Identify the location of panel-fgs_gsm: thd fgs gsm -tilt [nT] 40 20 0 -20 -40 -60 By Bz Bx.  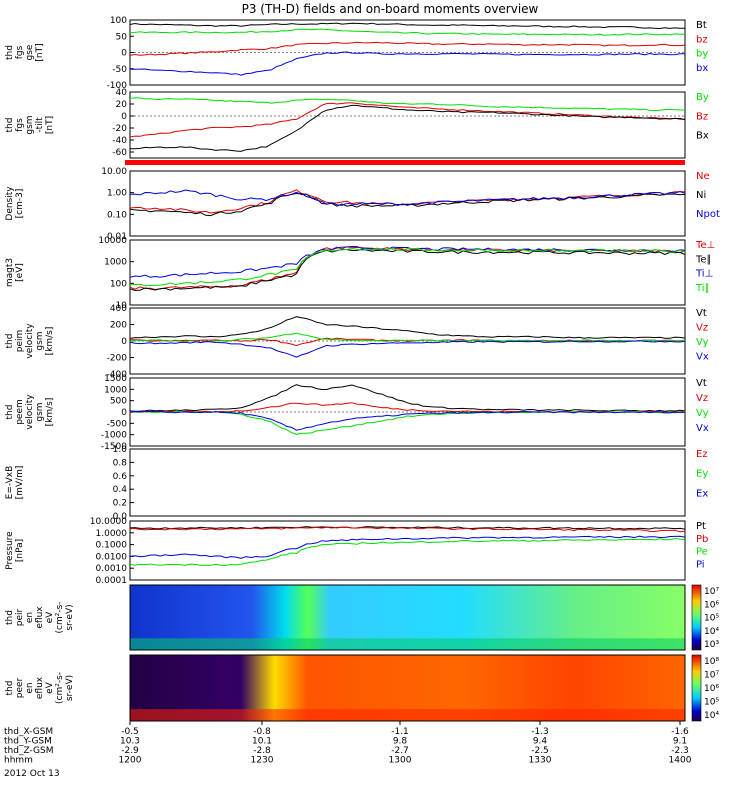
(357, 123).